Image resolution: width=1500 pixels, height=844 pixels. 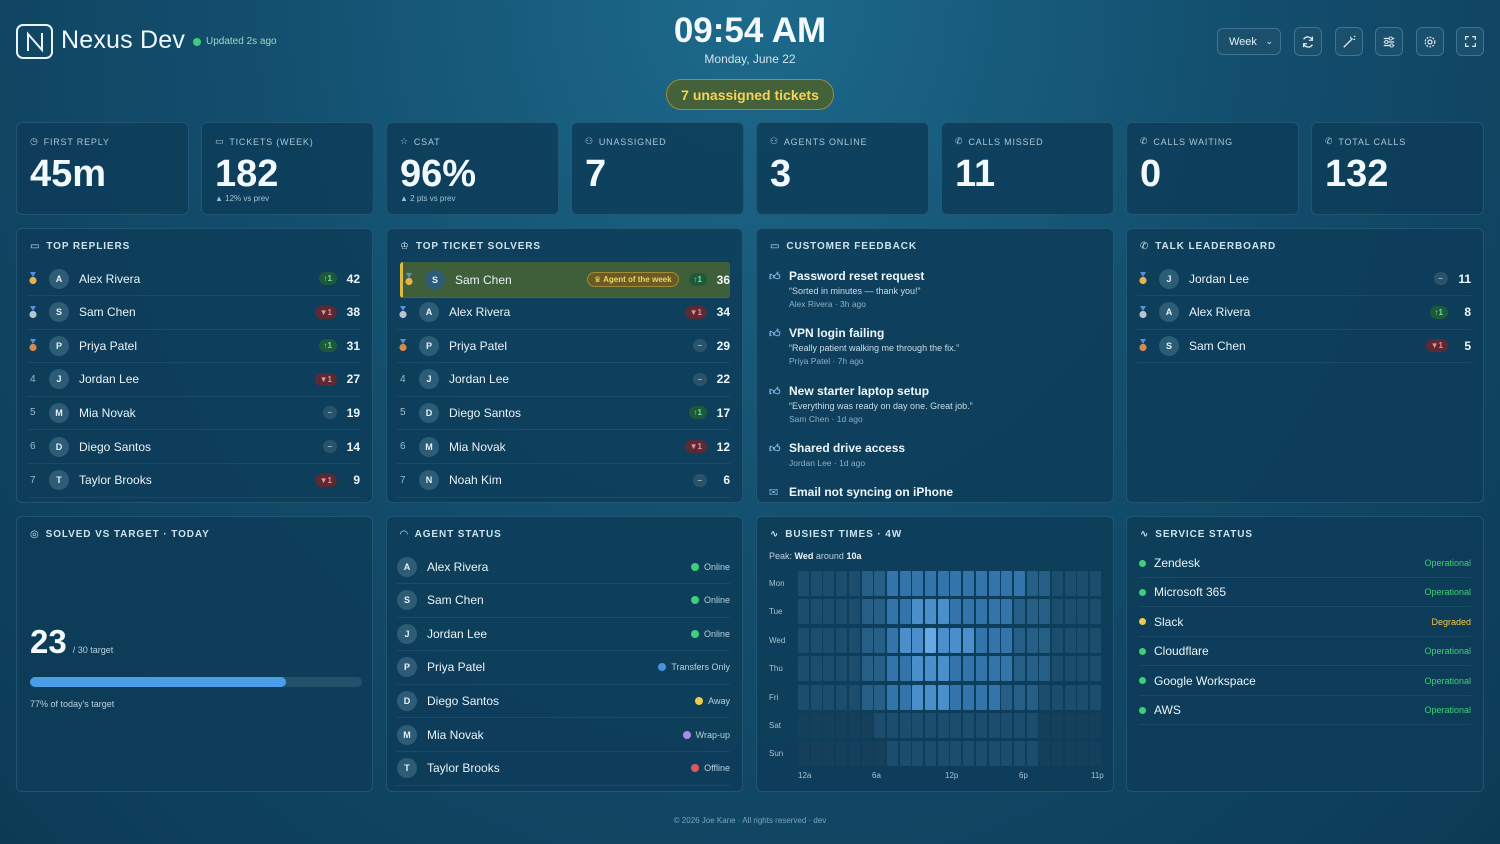 I want to click on leaderboard-row: A Alex Rivera ↑1 42, so click(x=193, y=279).